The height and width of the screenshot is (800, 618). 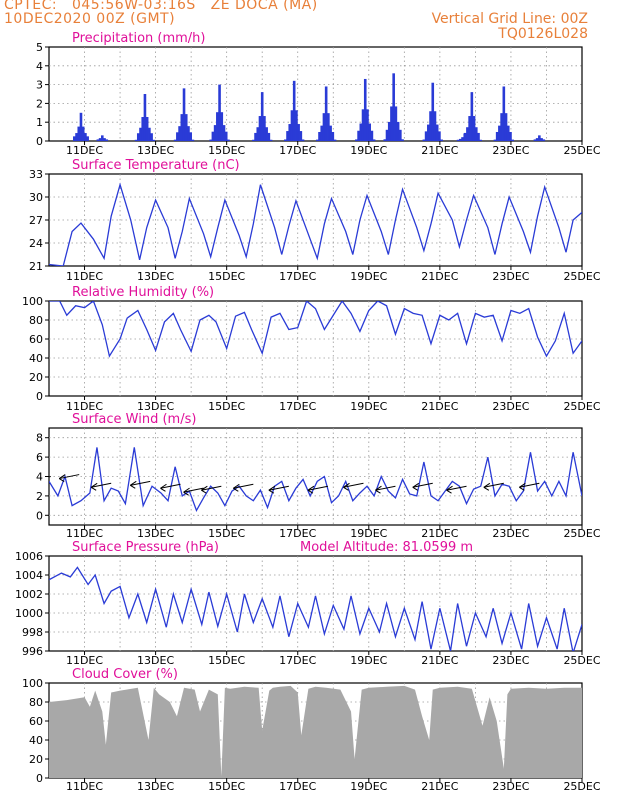 What do you see at coordinates (32, 632) in the screenshot?
I see `y-tick-label: 998` at bounding box center [32, 632].